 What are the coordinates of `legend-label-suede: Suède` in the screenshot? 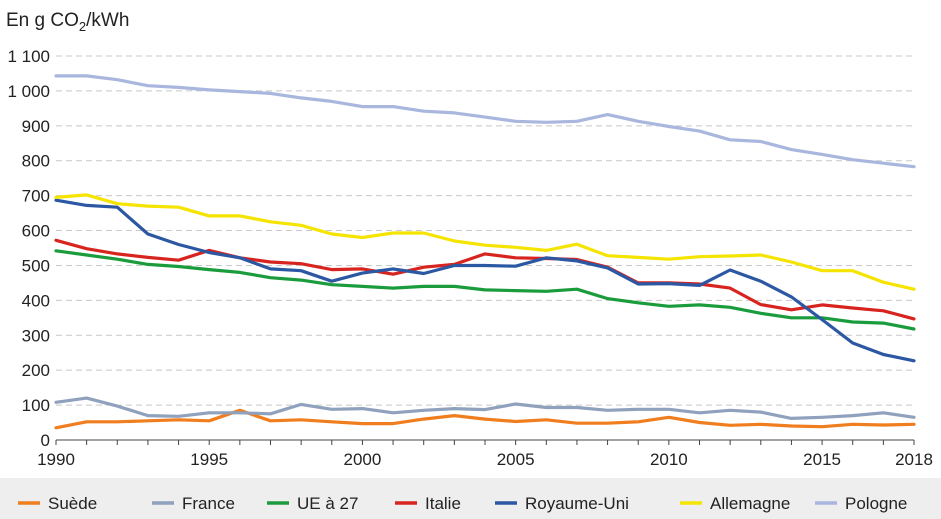 It's located at (72, 503).